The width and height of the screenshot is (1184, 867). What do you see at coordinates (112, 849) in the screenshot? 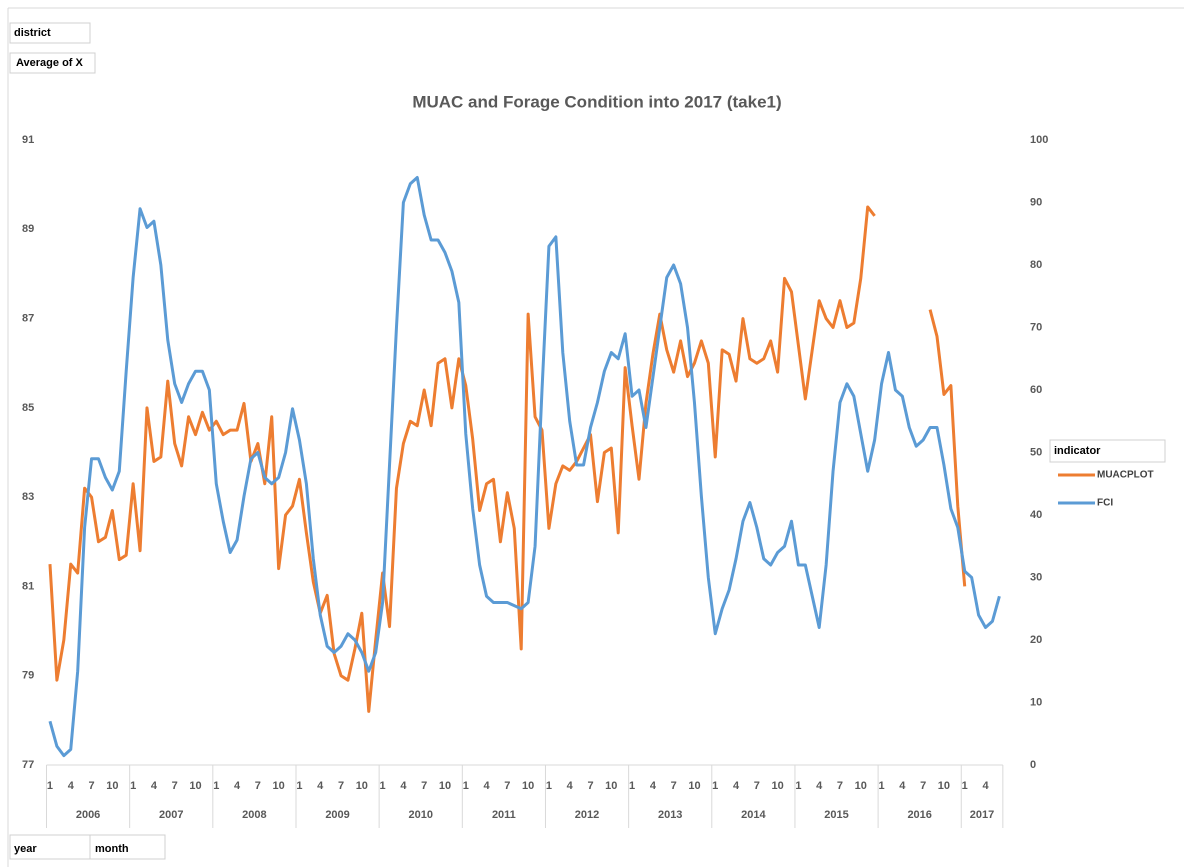
I see `field-label: month` at bounding box center [112, 849].